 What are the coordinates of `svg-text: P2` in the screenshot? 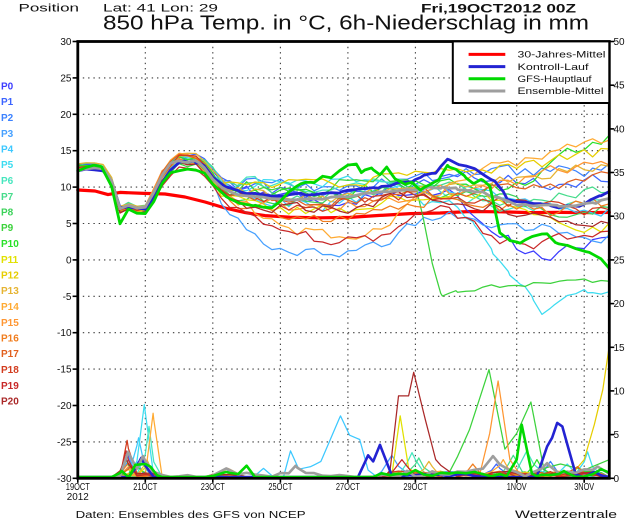 It's located at (7, 118).